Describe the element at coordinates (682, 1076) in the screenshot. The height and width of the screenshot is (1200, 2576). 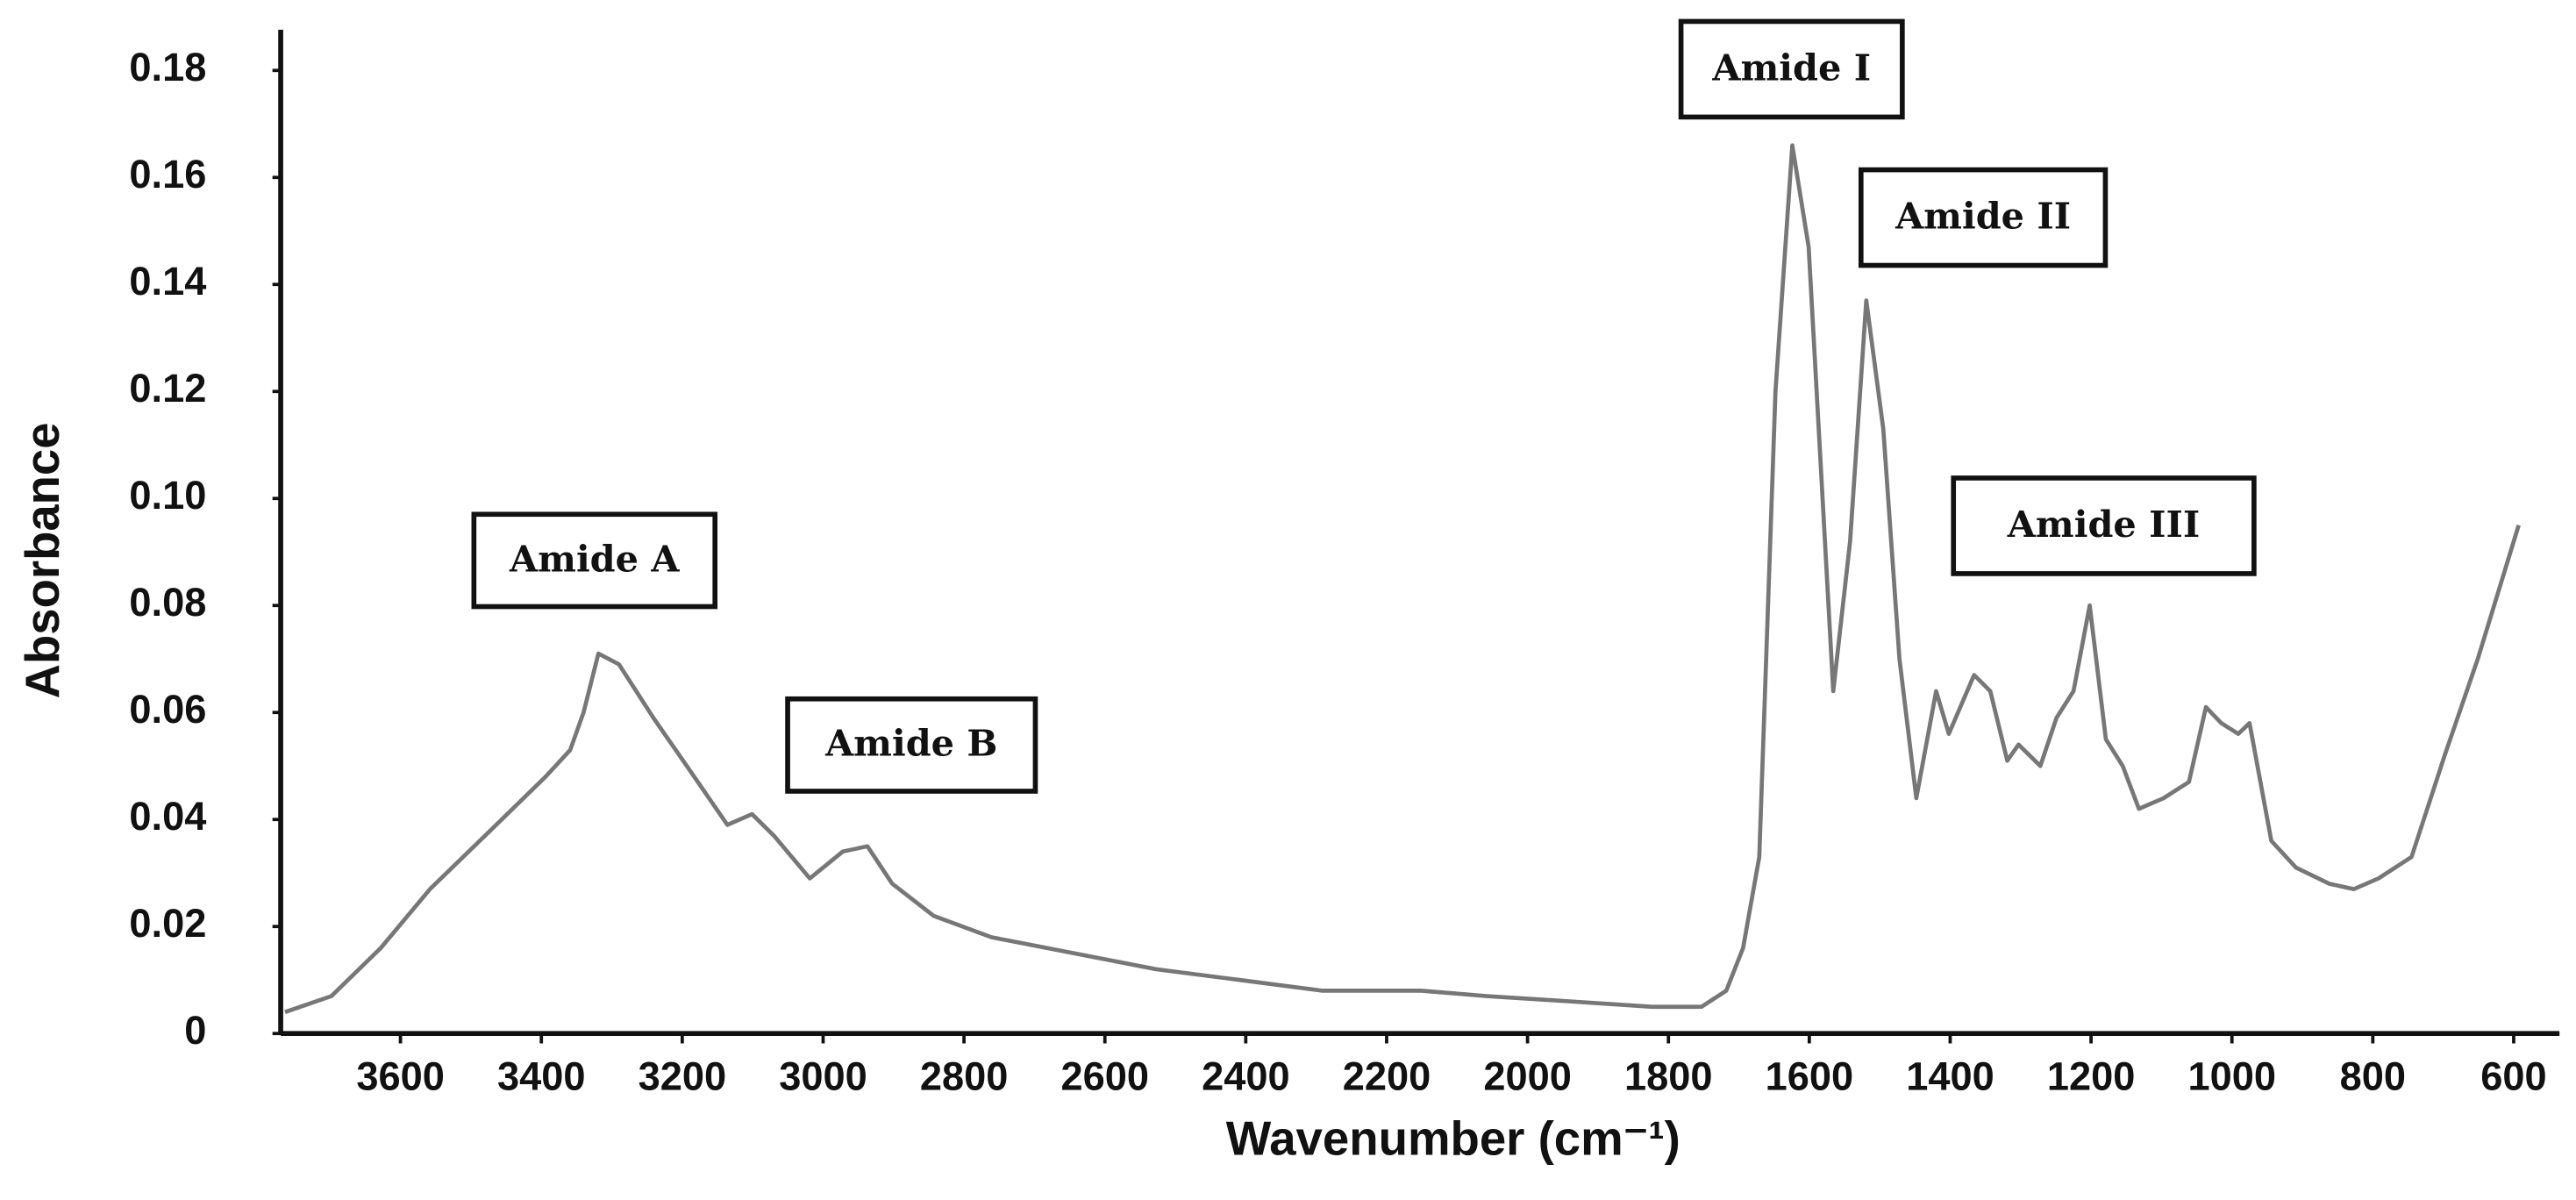
I see `x-tick-label: 3200` at that location.